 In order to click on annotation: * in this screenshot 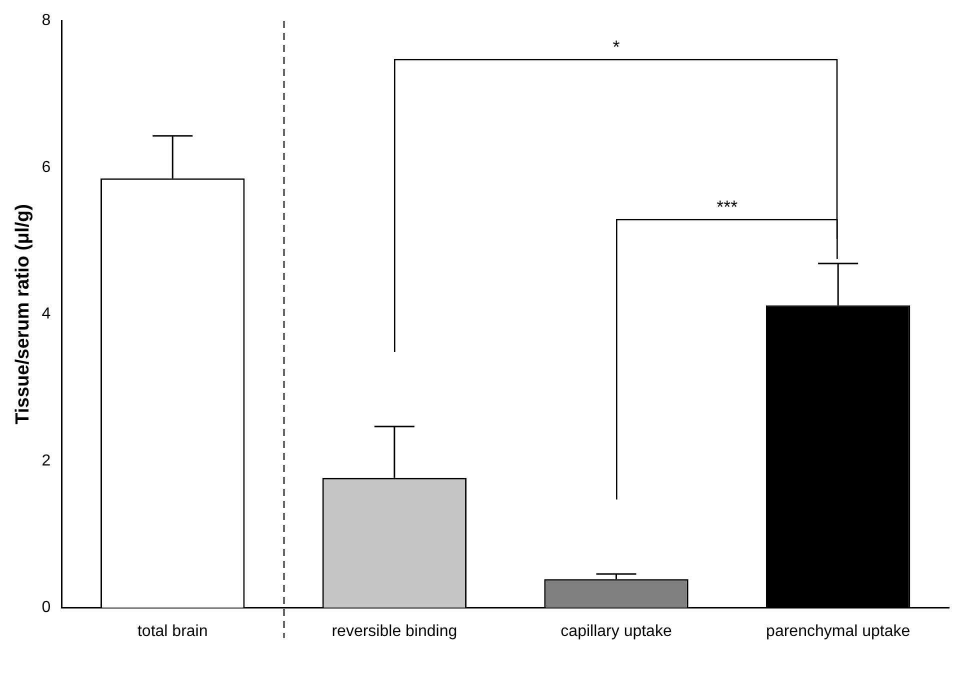, I will do `click(616, 46)`.